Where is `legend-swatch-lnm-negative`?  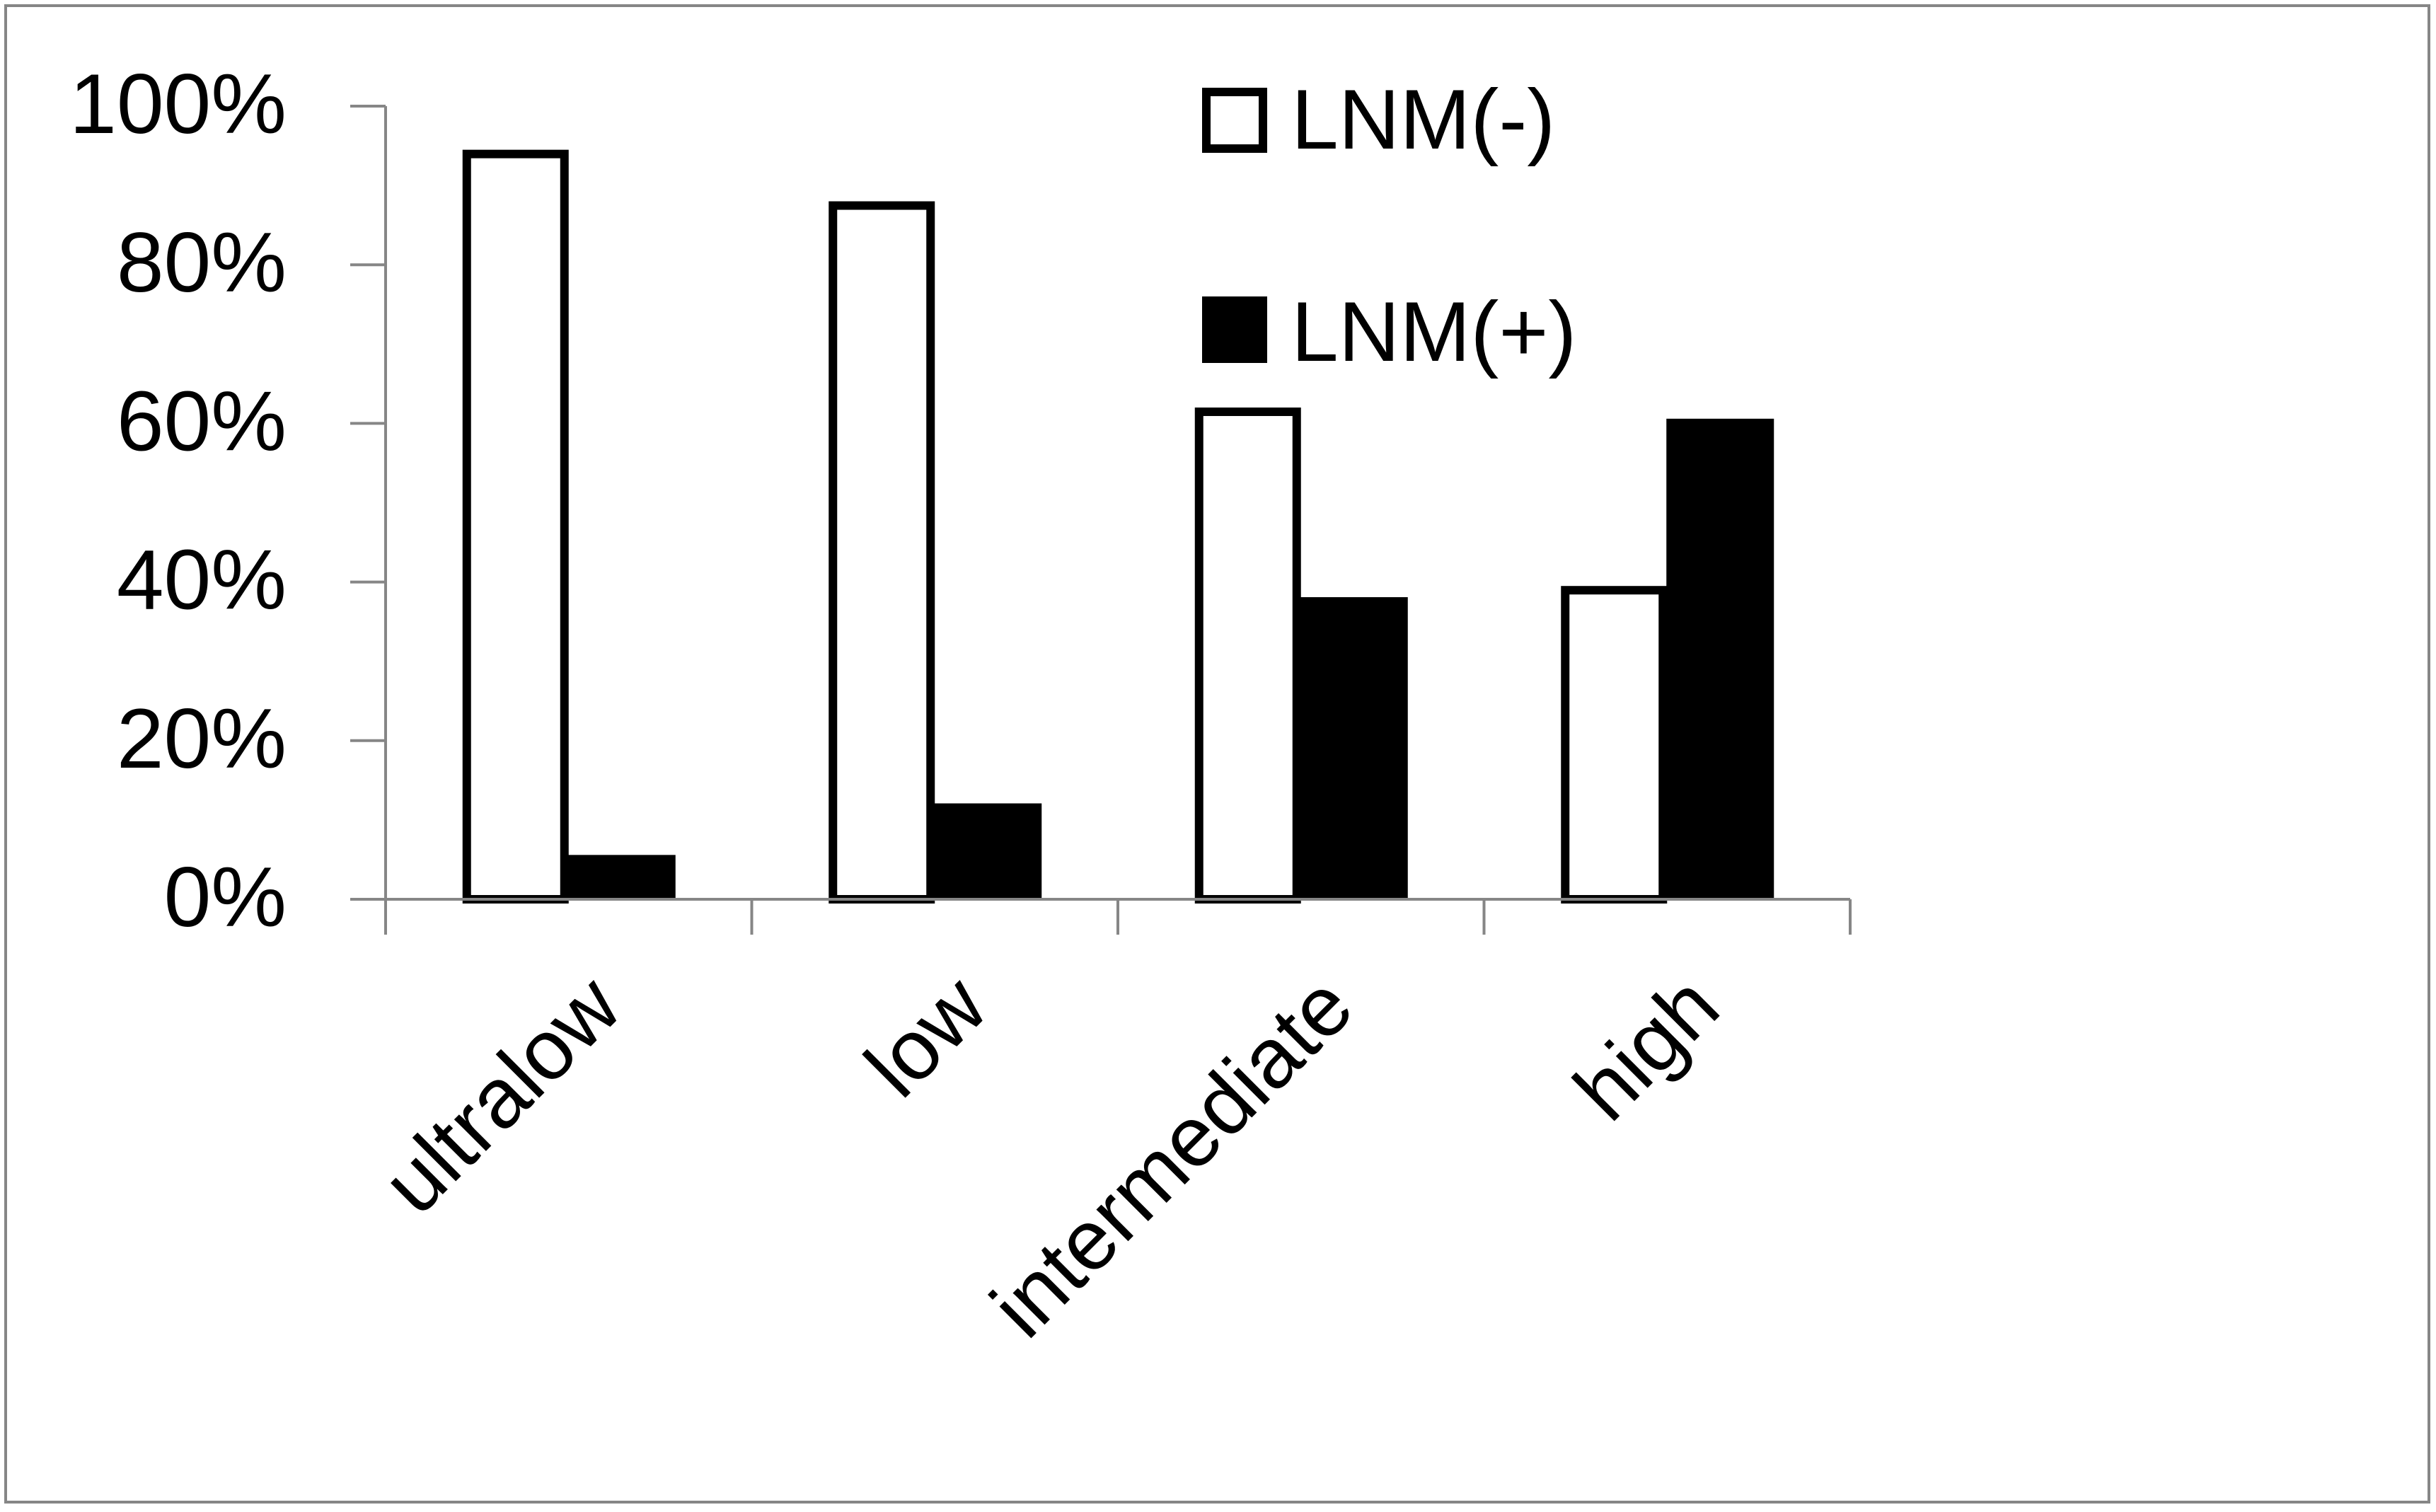 legend-swatch-lnm-negative is located at coordinates (1234, 121).